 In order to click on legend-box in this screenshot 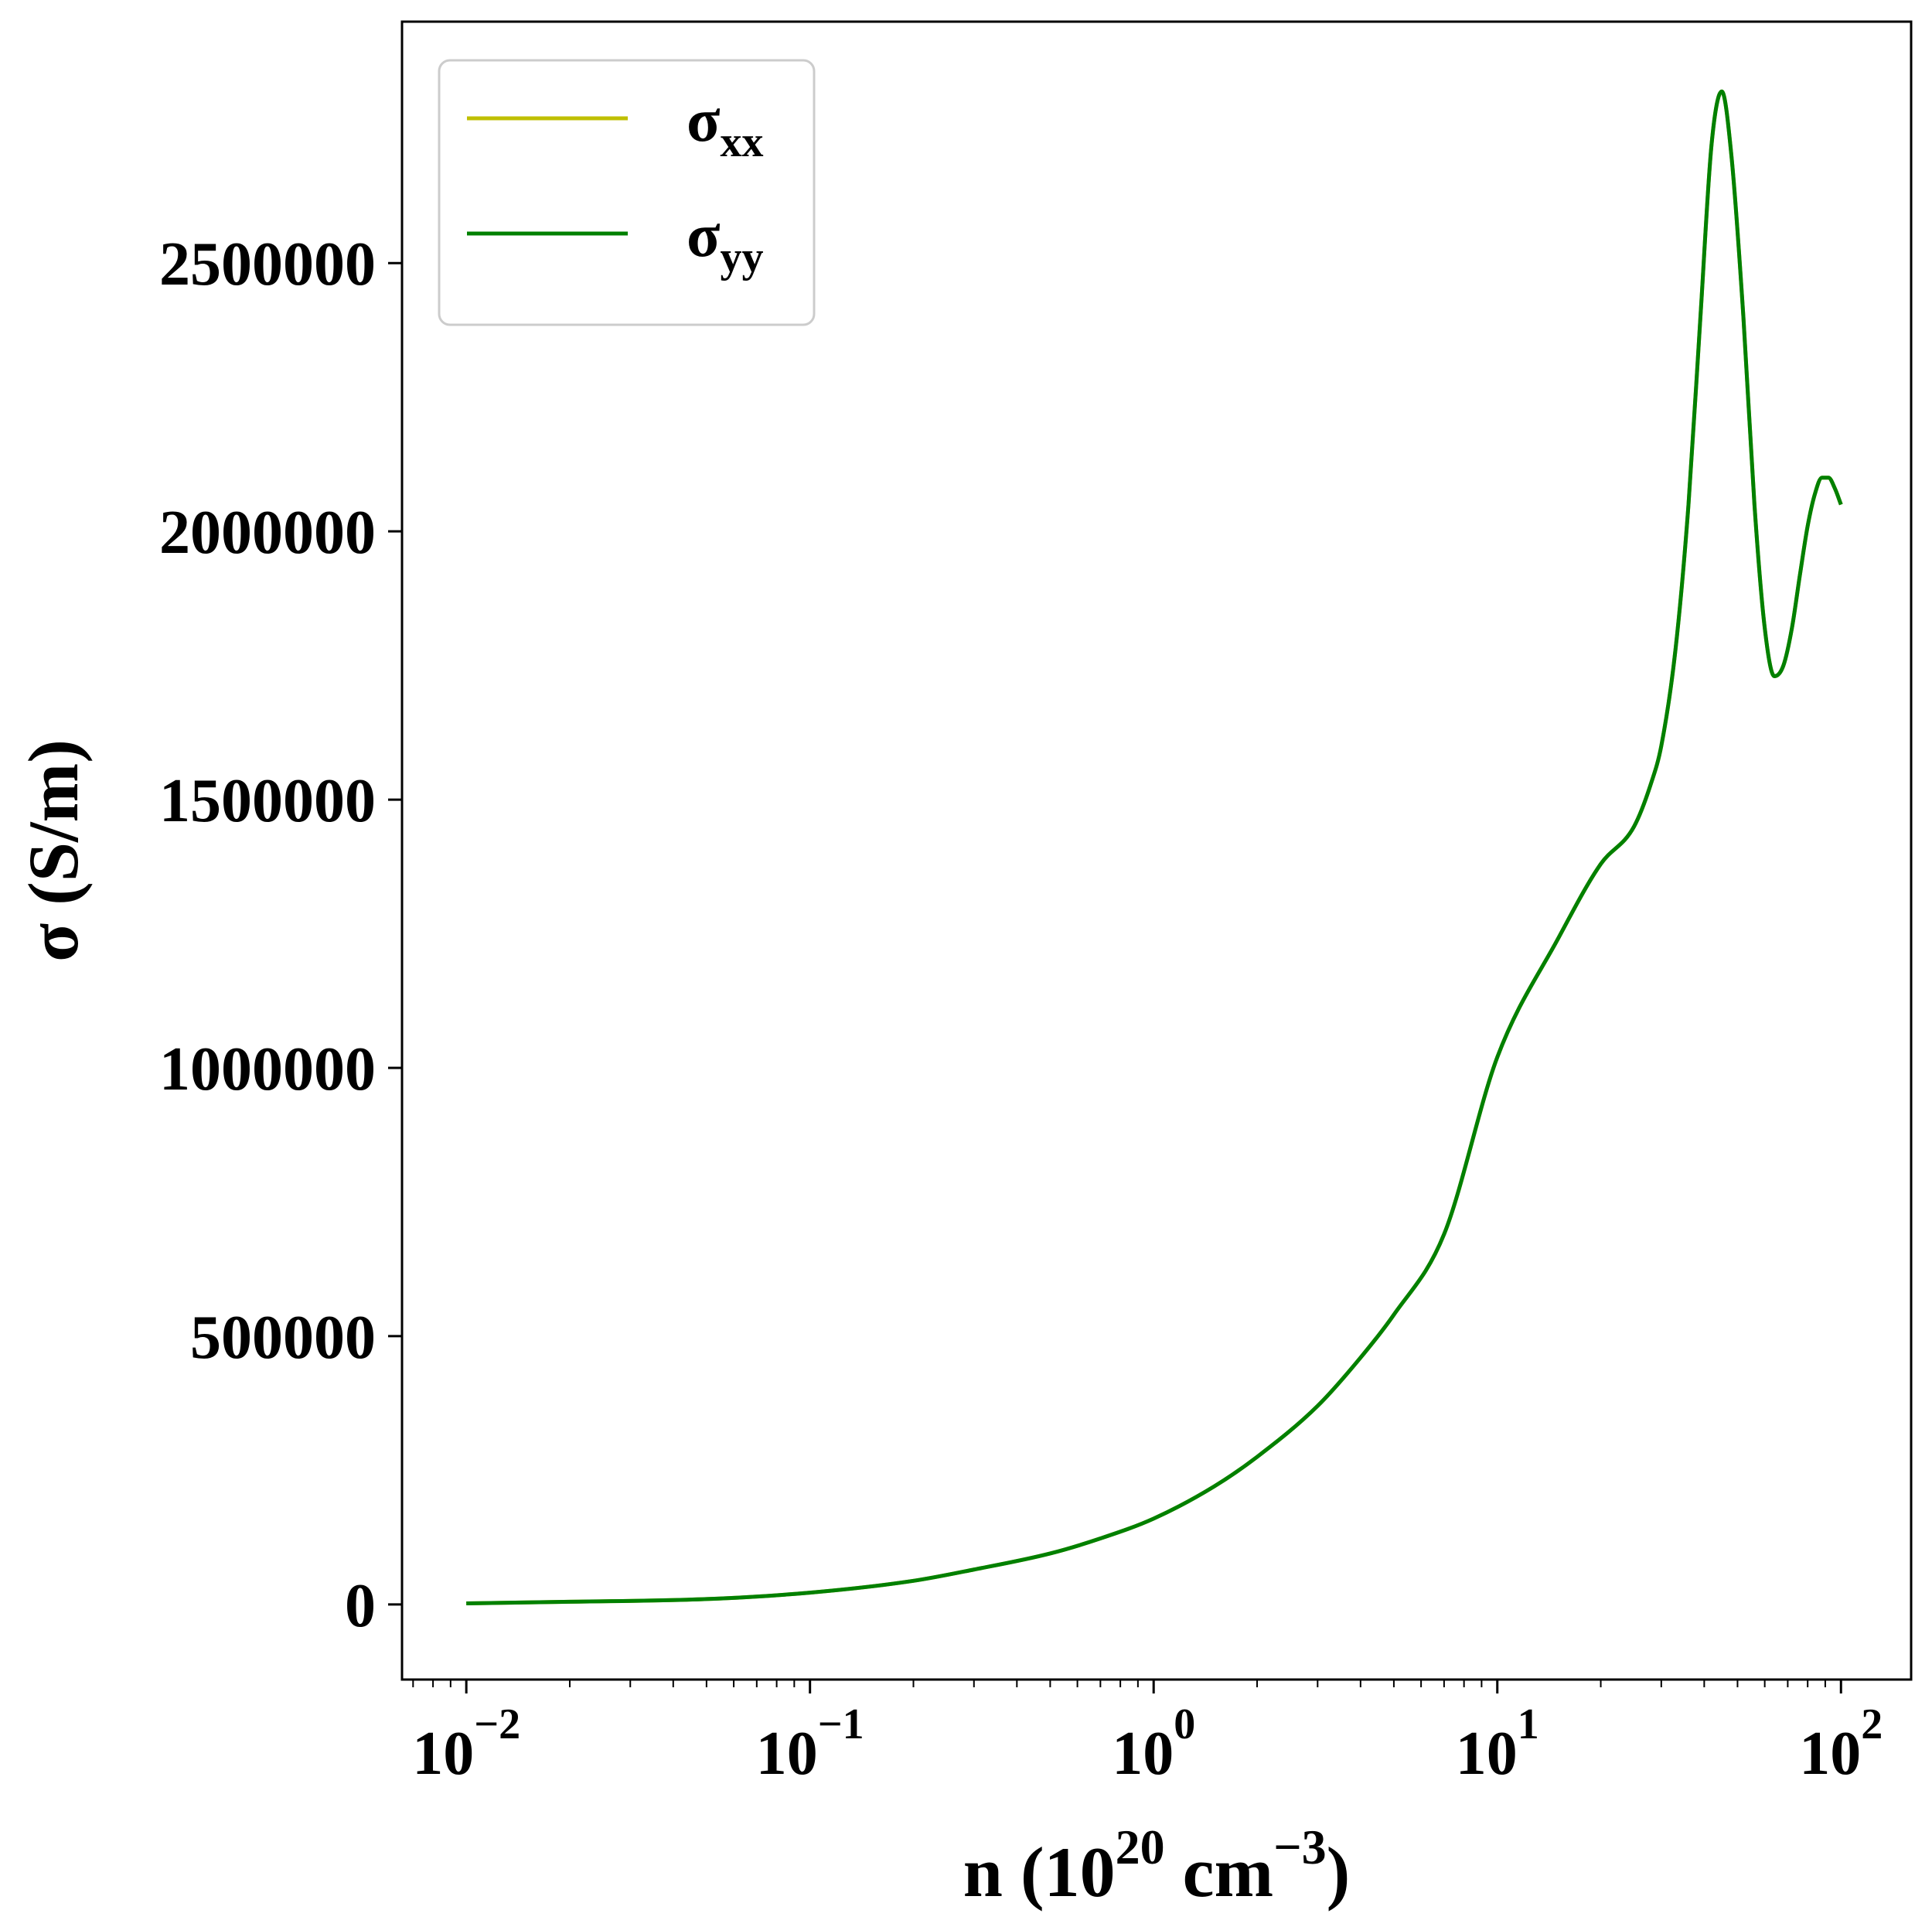, I will do `click(627, 192)`.